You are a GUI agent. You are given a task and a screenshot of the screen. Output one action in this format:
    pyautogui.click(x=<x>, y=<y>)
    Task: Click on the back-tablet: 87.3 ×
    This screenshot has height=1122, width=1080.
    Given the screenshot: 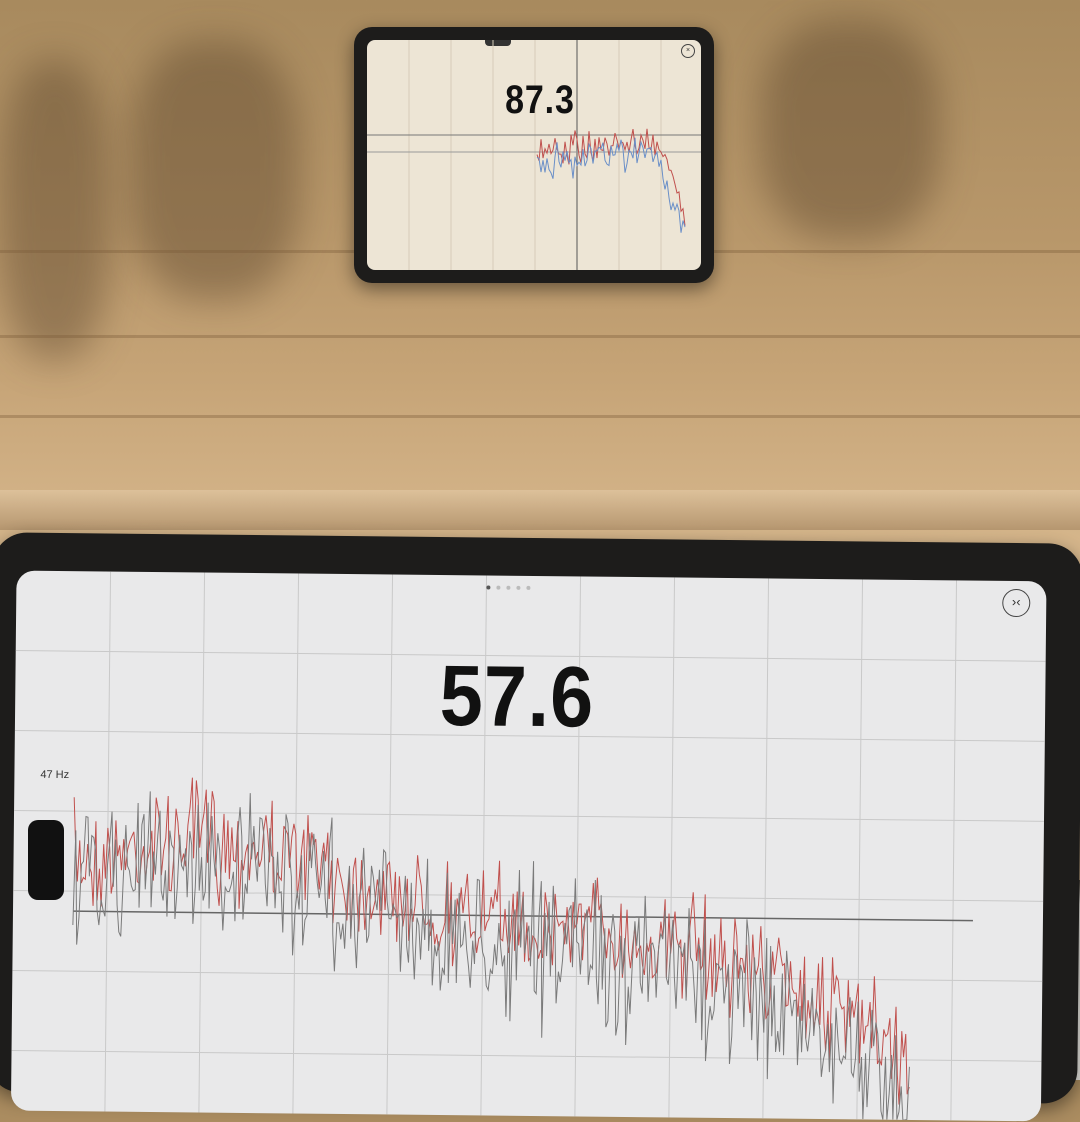 What is the action you would take?
    pyautogui.click(x=534, y=155)
    